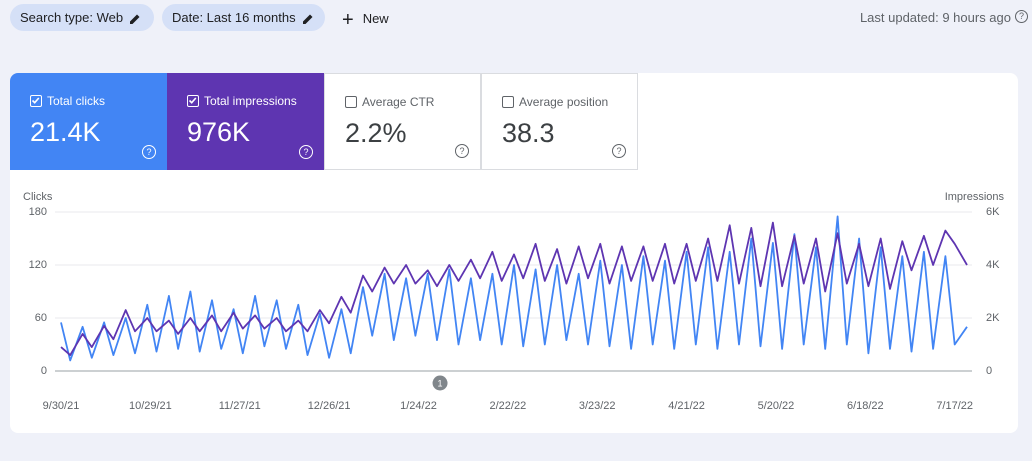 This screenshot has width=1032, height=461. What do you see at coordinates (65, 132) in the screenshot?
I see `metric-value: 21.4K` at bounding box center [65, 132].